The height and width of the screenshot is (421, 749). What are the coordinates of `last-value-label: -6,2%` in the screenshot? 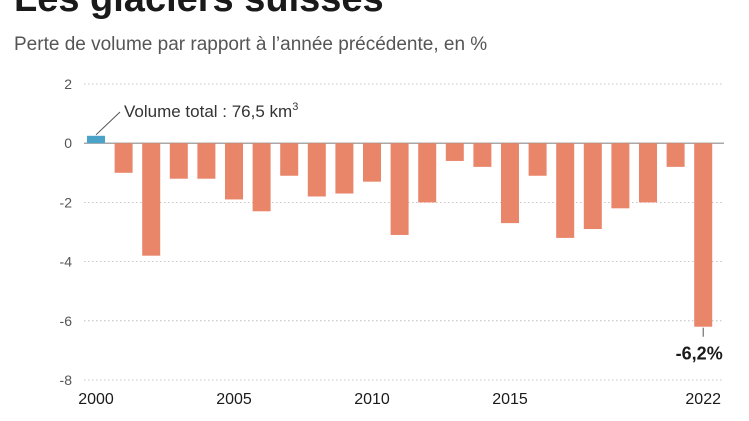 It's located at (699, 354).